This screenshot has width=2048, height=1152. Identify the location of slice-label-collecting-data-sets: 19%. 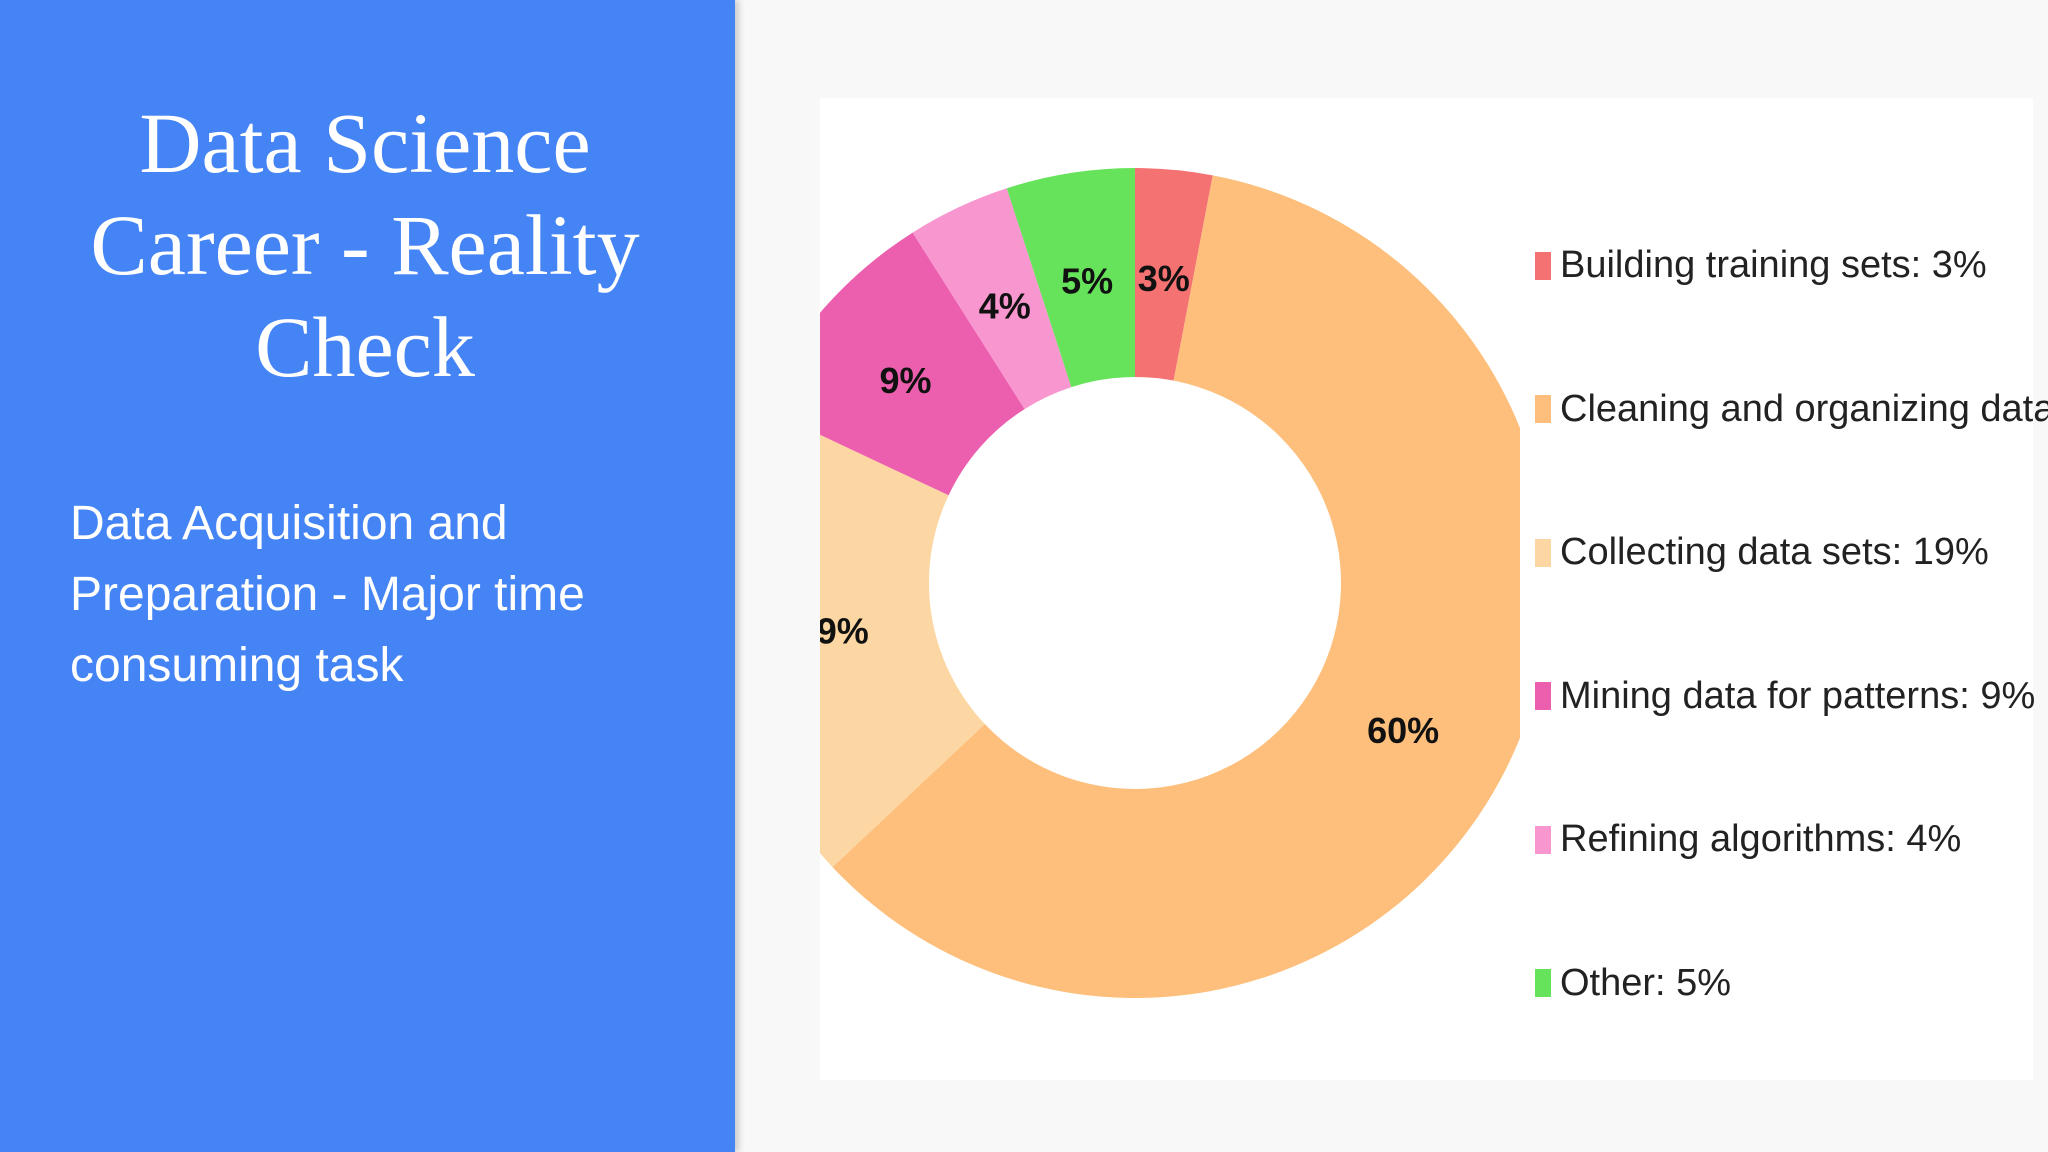
(844, 630).